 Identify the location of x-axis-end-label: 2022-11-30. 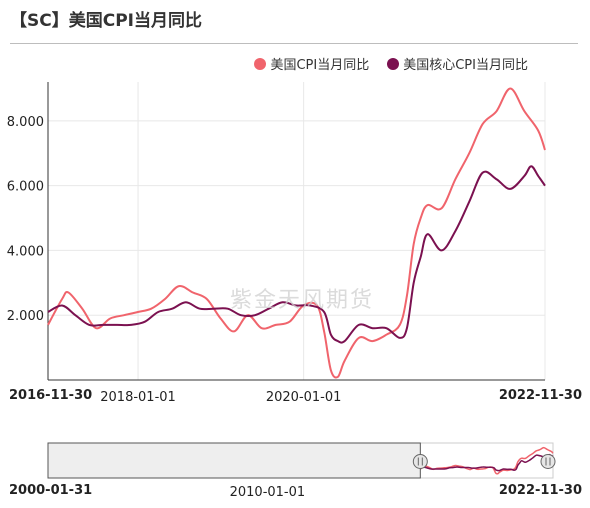
(540, 395).